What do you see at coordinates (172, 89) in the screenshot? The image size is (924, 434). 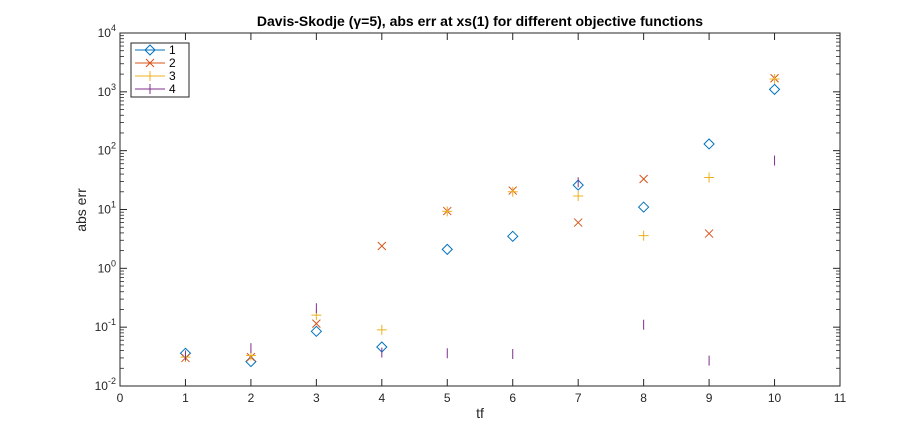 I see `legend-label-4: 4` at bounding box center [172, 89].